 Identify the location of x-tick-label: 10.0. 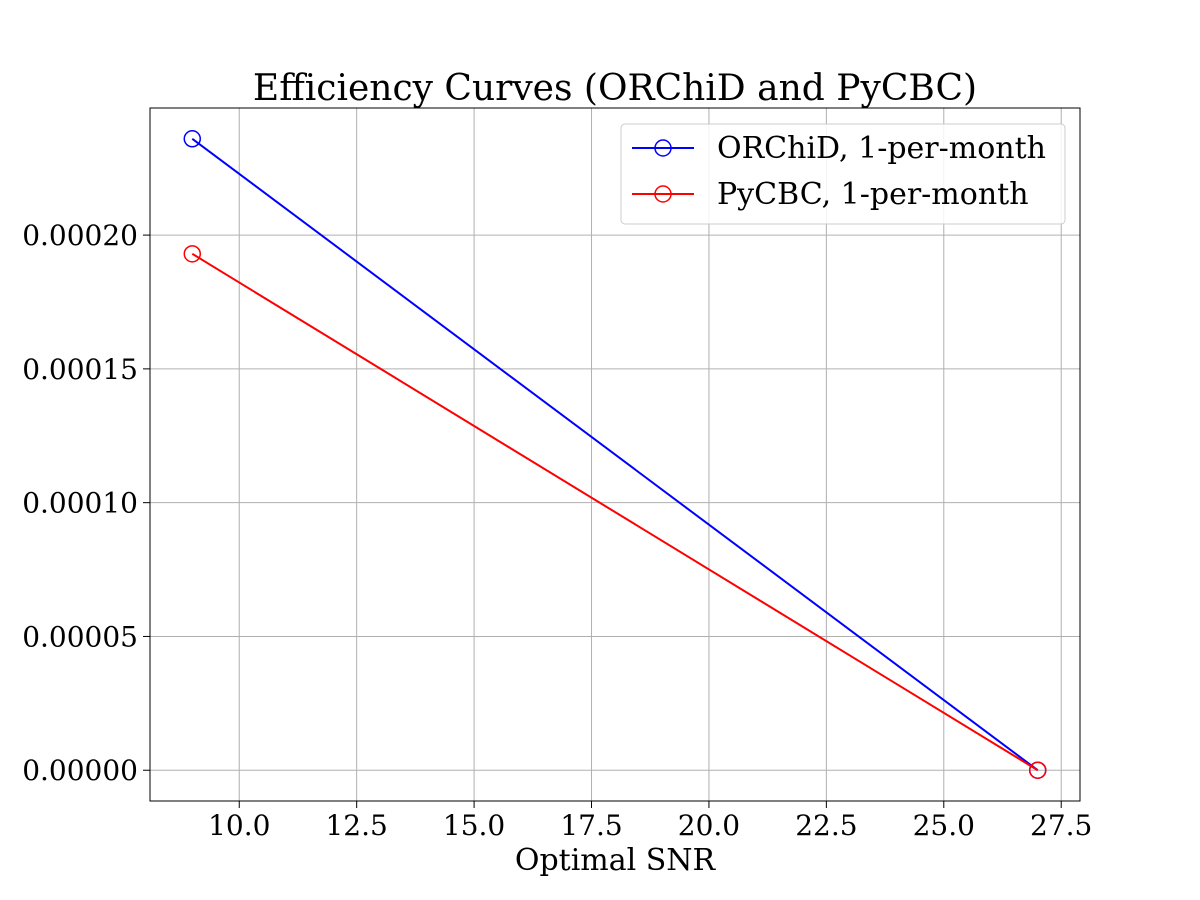
(239, 825).